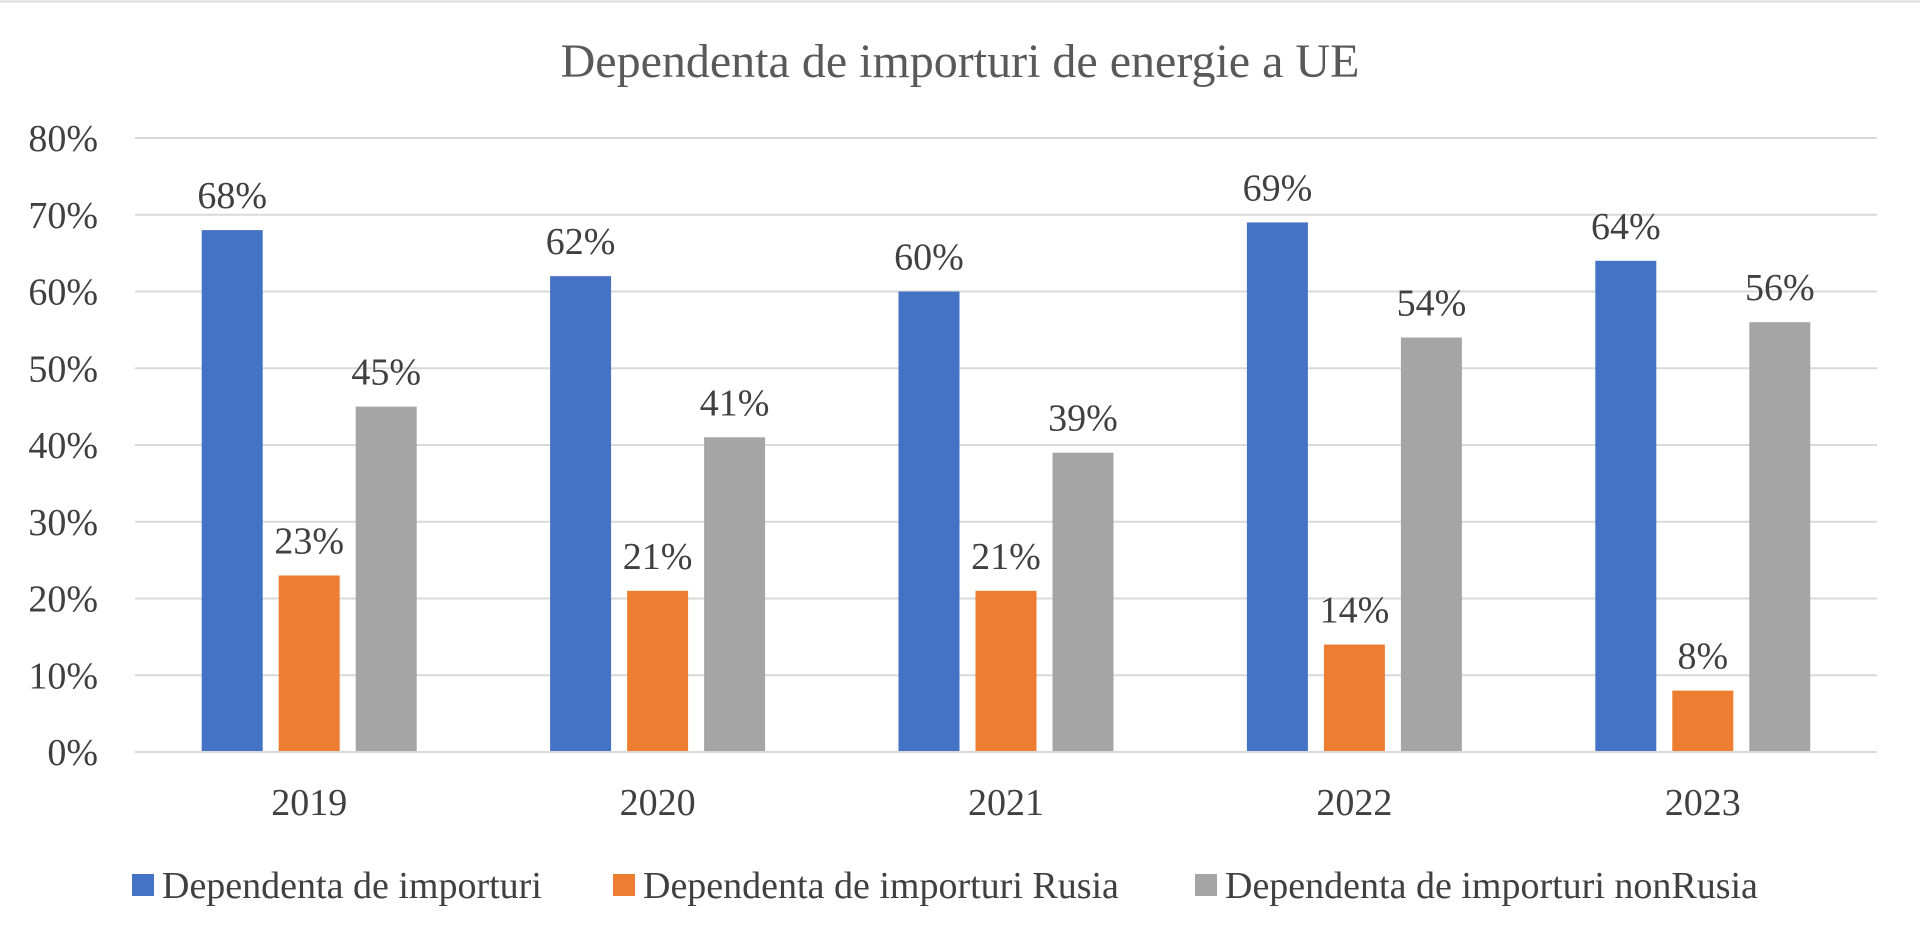 The width and height of the screenshot is (1920, 943). Describe the element at coordinates (658, 803) in the screenshot. I see `x-tick-label: 2020` at that location.